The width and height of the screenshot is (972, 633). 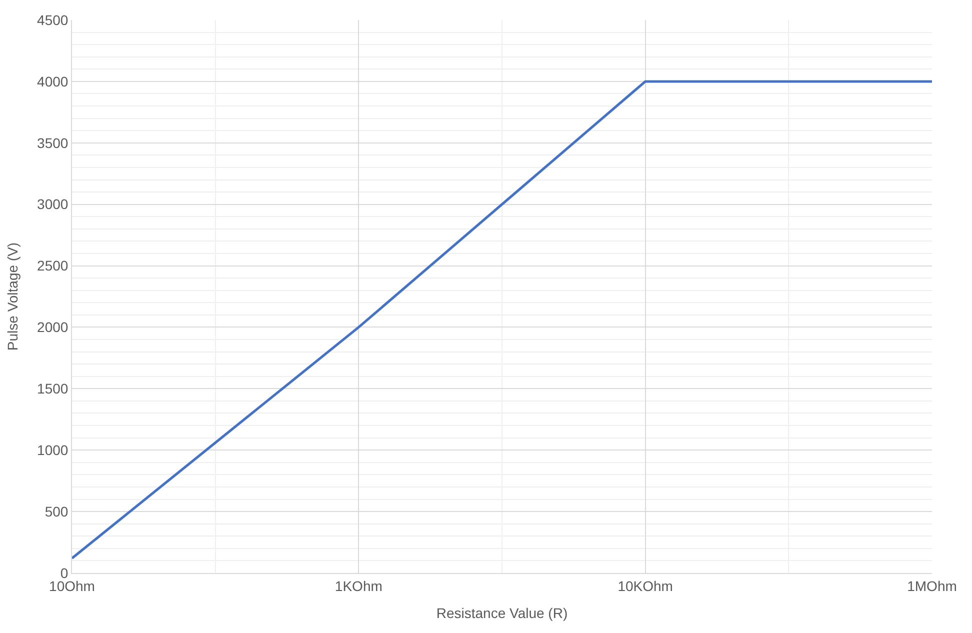 What do you see at coordinates (52, 204) in the screenshot?
I see `y-tick-label: 3000` at bounding box center [52, 204].